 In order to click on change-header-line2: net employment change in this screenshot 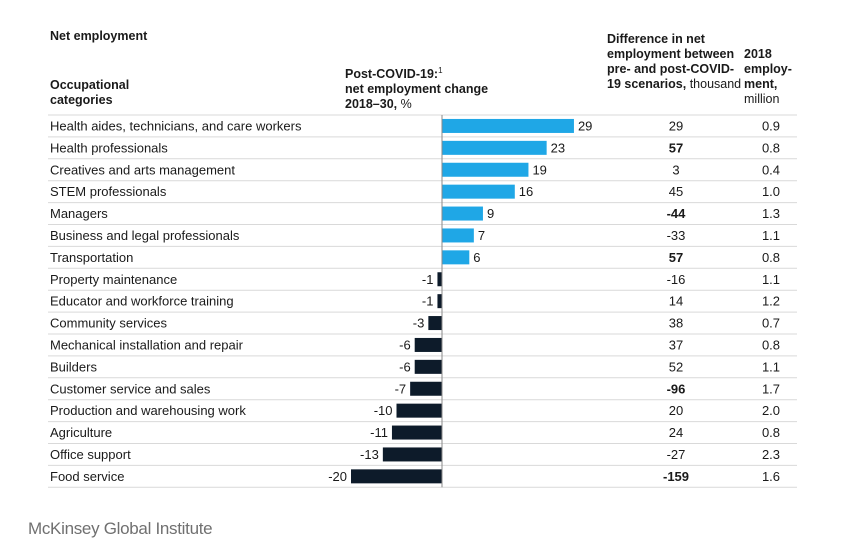, I will do `click(417, 89)`.